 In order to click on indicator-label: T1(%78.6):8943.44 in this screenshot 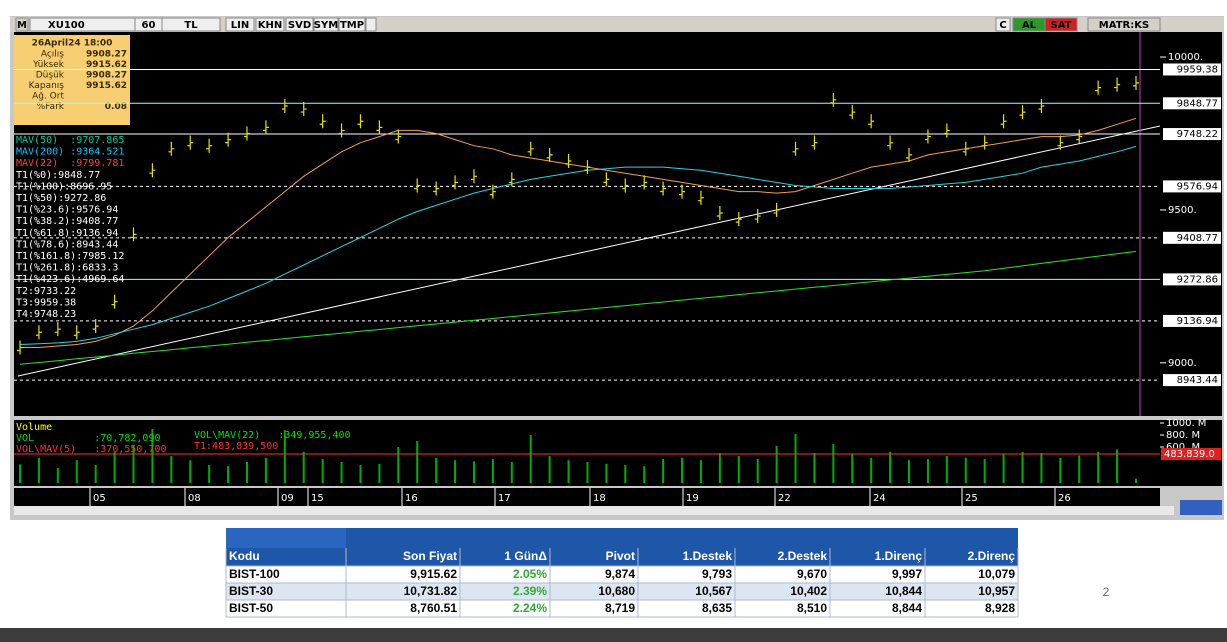, I will do `click(67, 244)`.